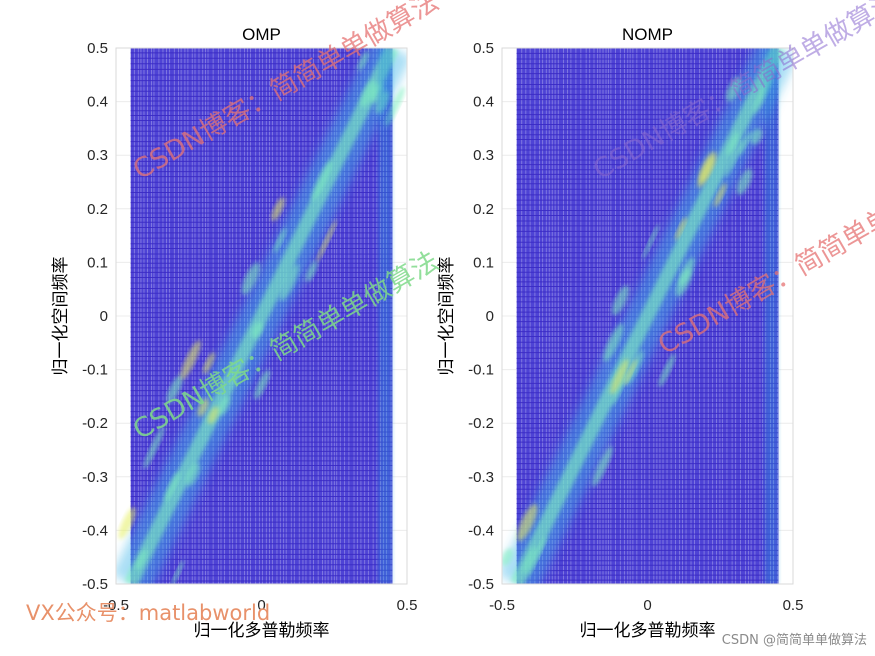  I want to click on nomp-y-tick-label: -0.2, so click(481, 423).